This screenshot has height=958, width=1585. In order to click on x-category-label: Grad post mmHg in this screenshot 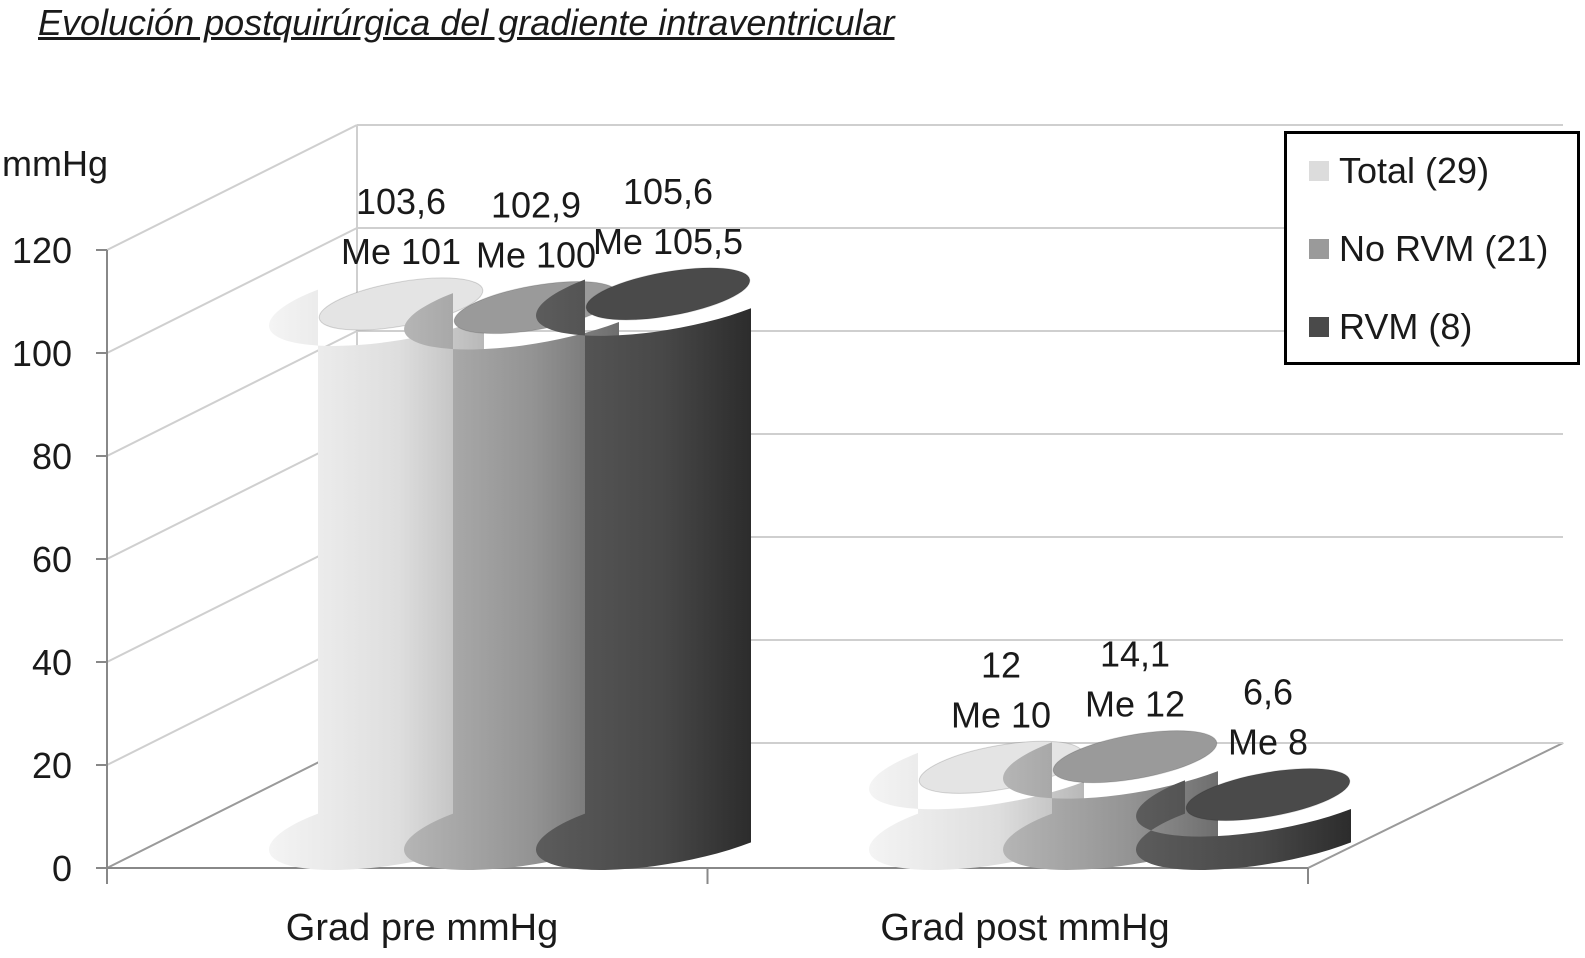, I will do `click(1024, 928)`.